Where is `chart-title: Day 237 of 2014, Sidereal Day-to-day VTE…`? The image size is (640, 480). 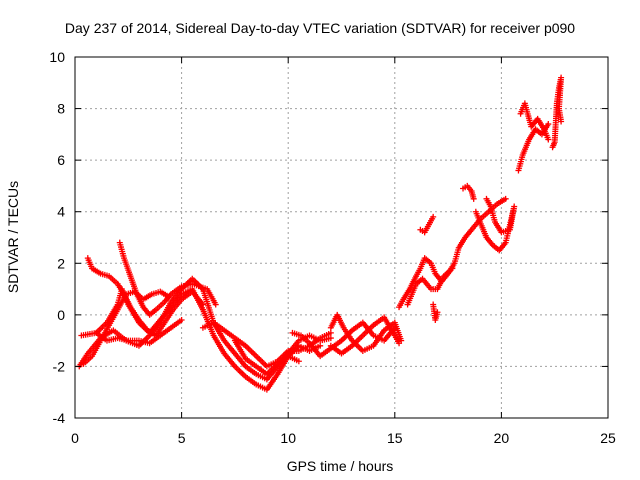
chart-title: Day 237 of 2014, Sidereal Day-to-day VTE… is located at coordinates (320, 28).